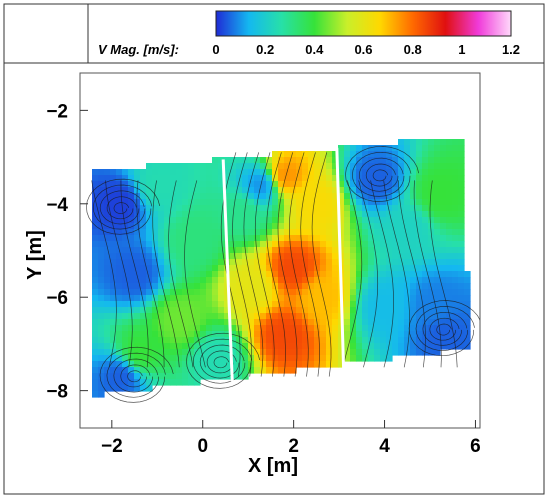 This screenshot has height=501, width=550. I want to click on y-tick-label: −8, so click(57, 392).